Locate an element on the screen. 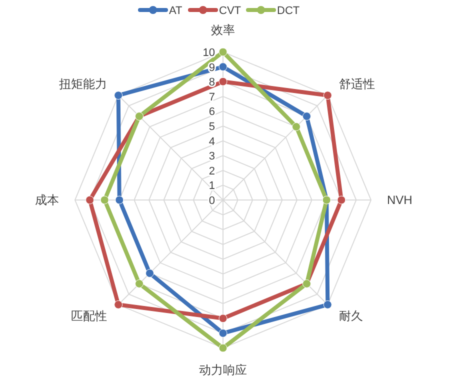  y-tick-label: 10 is located at coordinates (208, 53).